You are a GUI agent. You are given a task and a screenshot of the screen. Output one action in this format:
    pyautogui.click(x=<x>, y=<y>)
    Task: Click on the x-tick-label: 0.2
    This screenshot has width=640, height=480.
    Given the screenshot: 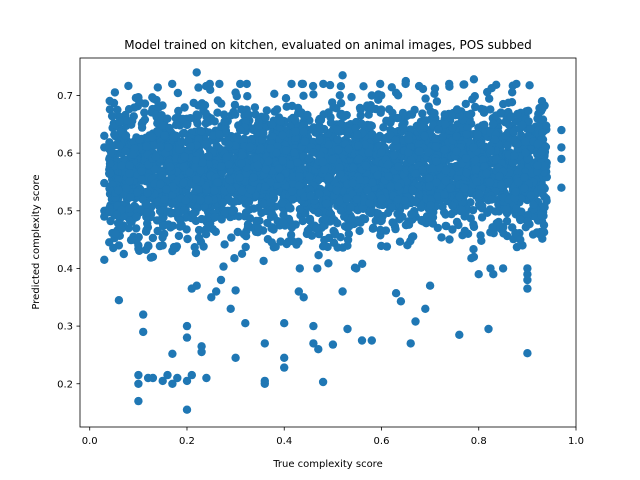 What is the action you would take?
    pyautogui.click(x=187, y=441)
    